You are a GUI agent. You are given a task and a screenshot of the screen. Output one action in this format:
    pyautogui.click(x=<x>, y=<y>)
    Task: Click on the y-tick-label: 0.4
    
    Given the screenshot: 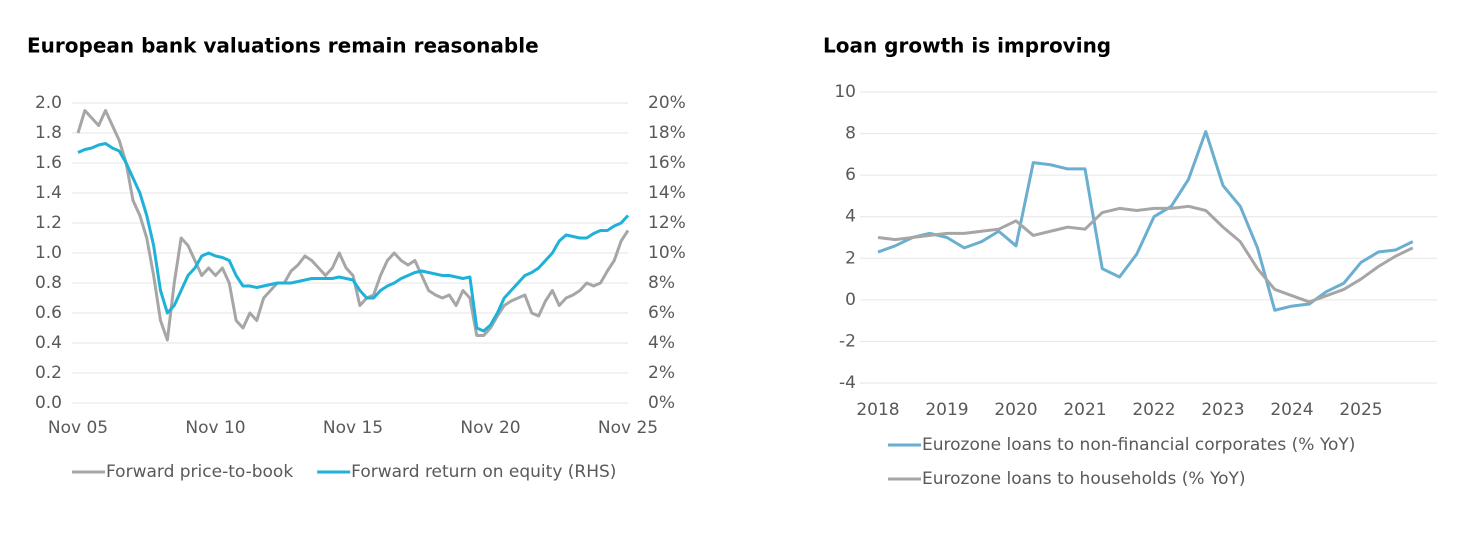 What is the action you would take?
    pyautogui.click(x=48, y=343)
    